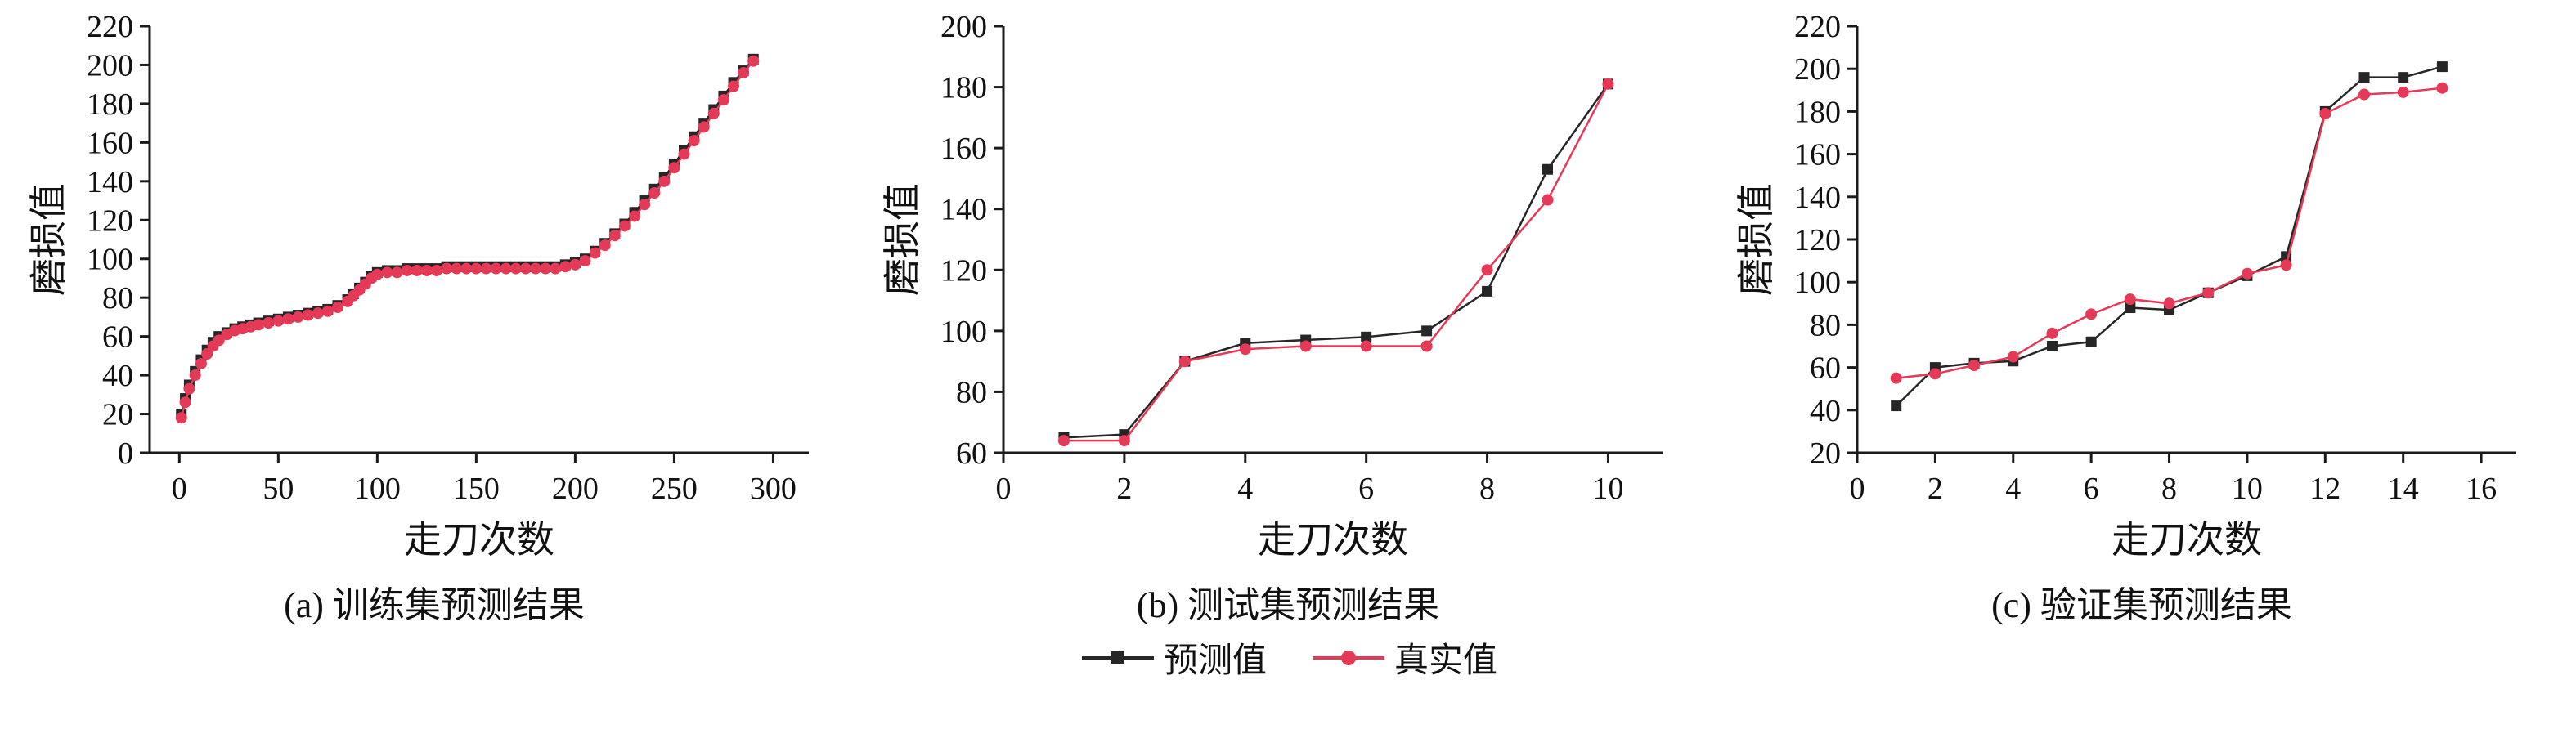 Image resolution: width=2576 pixels, height=756 pixels. What do you see at coordinates (2481, 489) in the screenshot?
I see `x-tick-label: 16` at bounding box center [2481, 489].